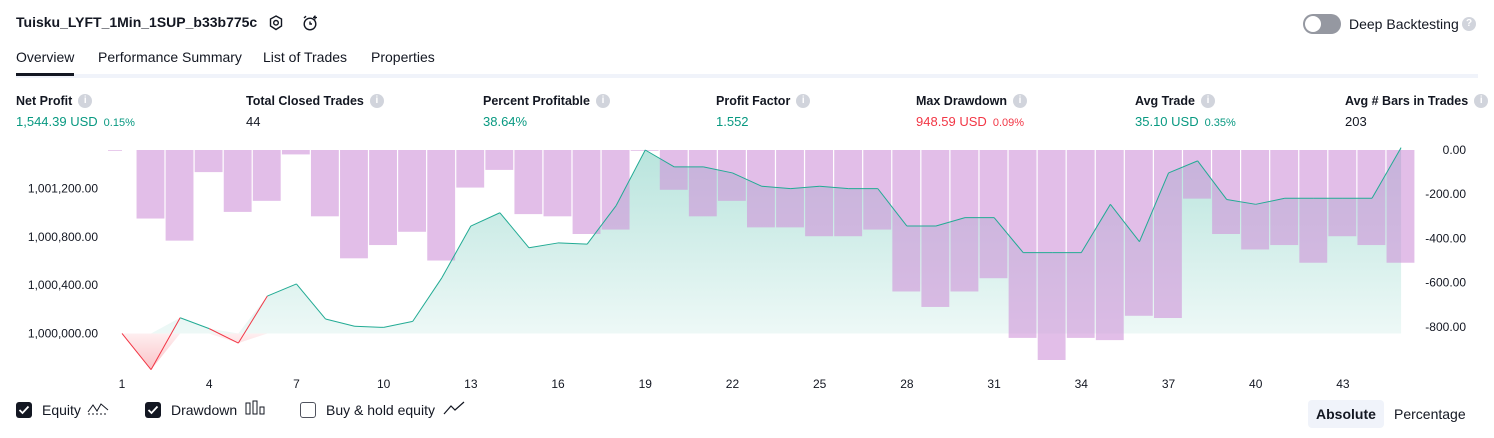 This screenshot has height=438, width=1494. I want to click on left-tick-label: 1,000,000.00, so click(63, 333).